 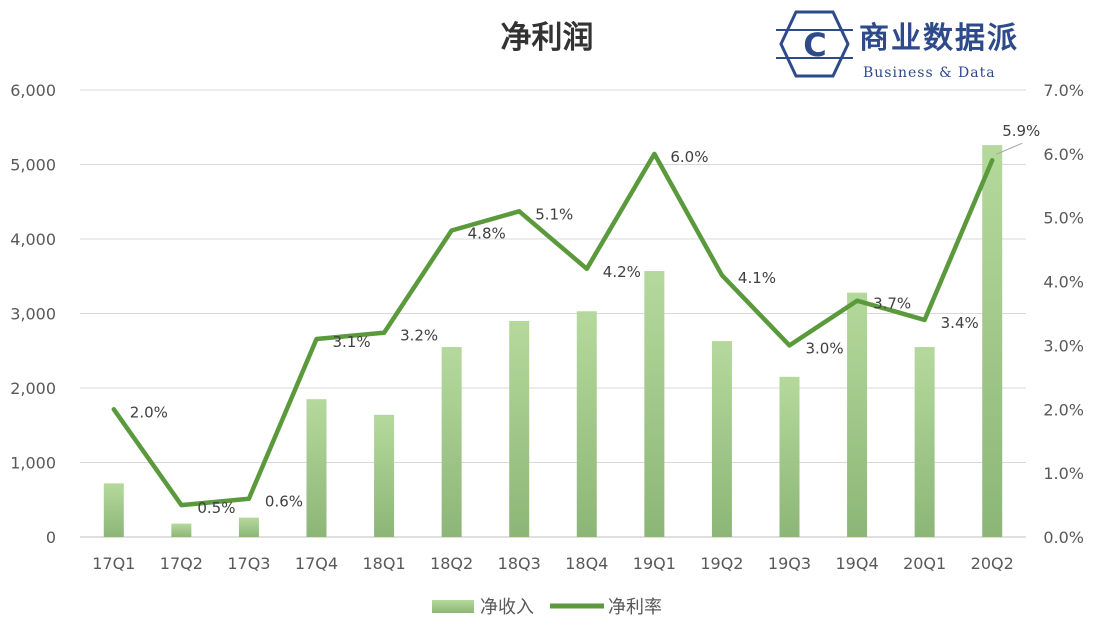 I want to click on y-left-axis: 0 1,000 2,000 3,000 4,000 5,000 6,000, so click(x=33, y=314).